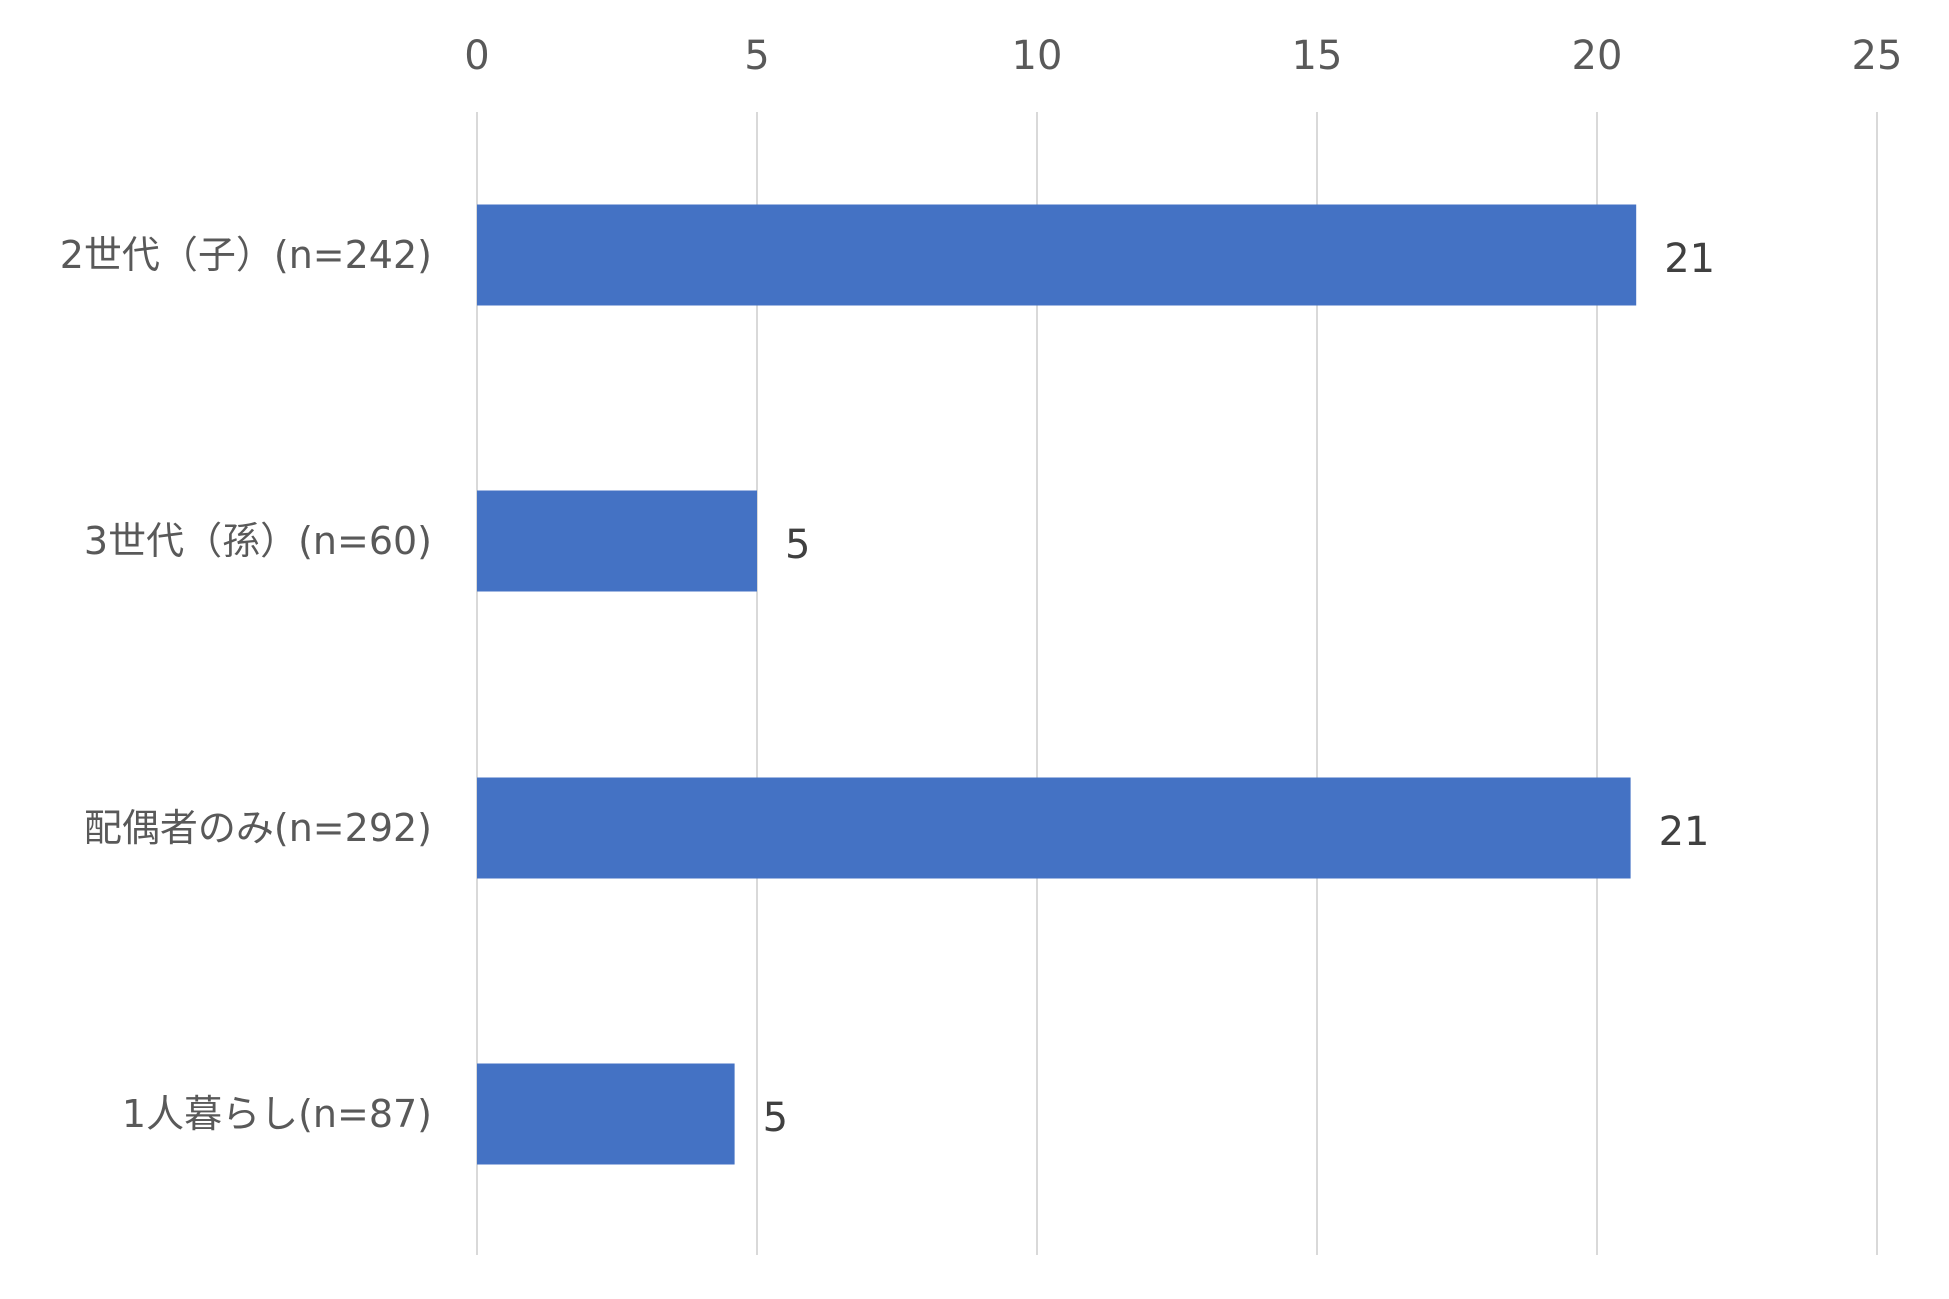 This screenshot has width=1949, height=1299. What do you see at coordinates (1317, 56) in the screenshot?
I see `x-tick-label: 15` at bounding box center [1317, 56].